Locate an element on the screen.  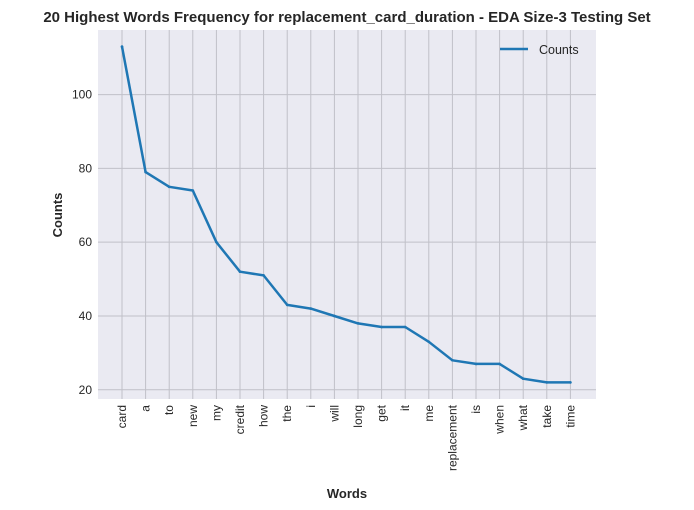
x-tick-label: replacement is located at coordinates (452, 437).